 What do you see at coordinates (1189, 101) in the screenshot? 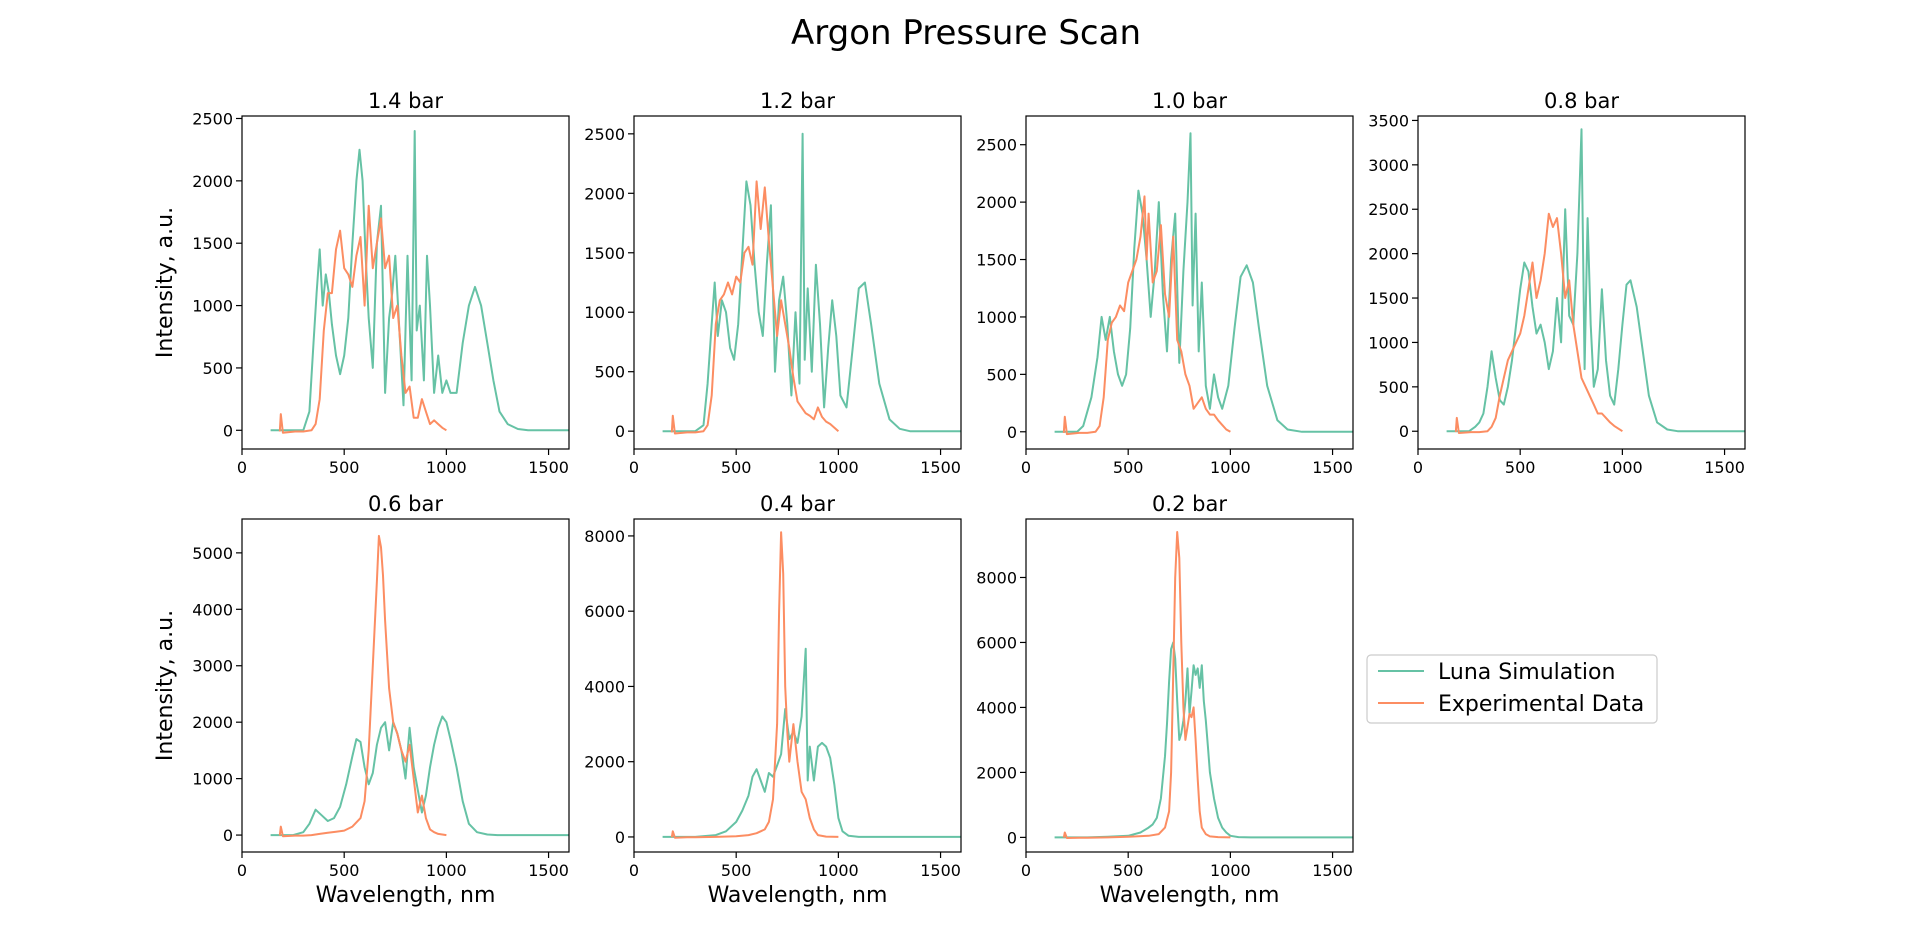
I see `panel-title: 1.0 bar` at bounding box center [1189, 101].